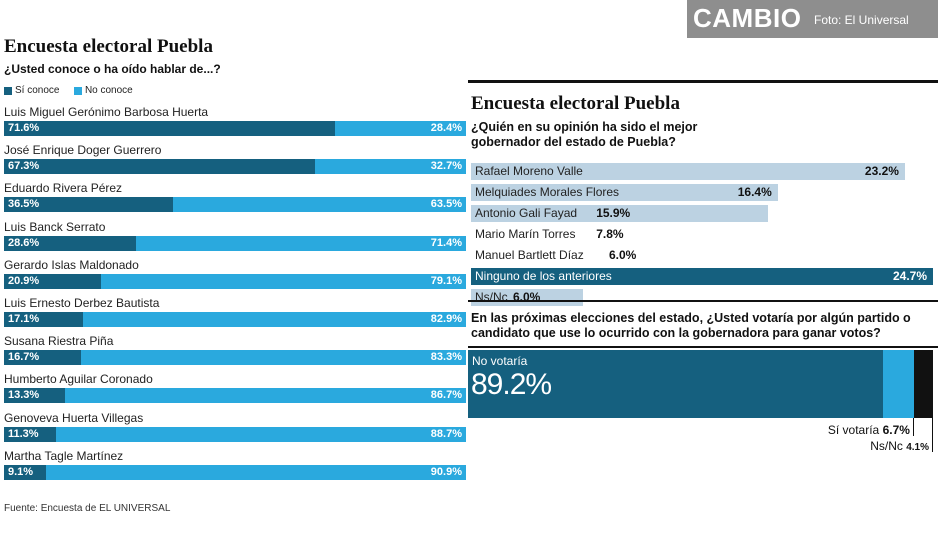  I want to click on bar-row: 13.3% 86.7%, so click(235, 396).